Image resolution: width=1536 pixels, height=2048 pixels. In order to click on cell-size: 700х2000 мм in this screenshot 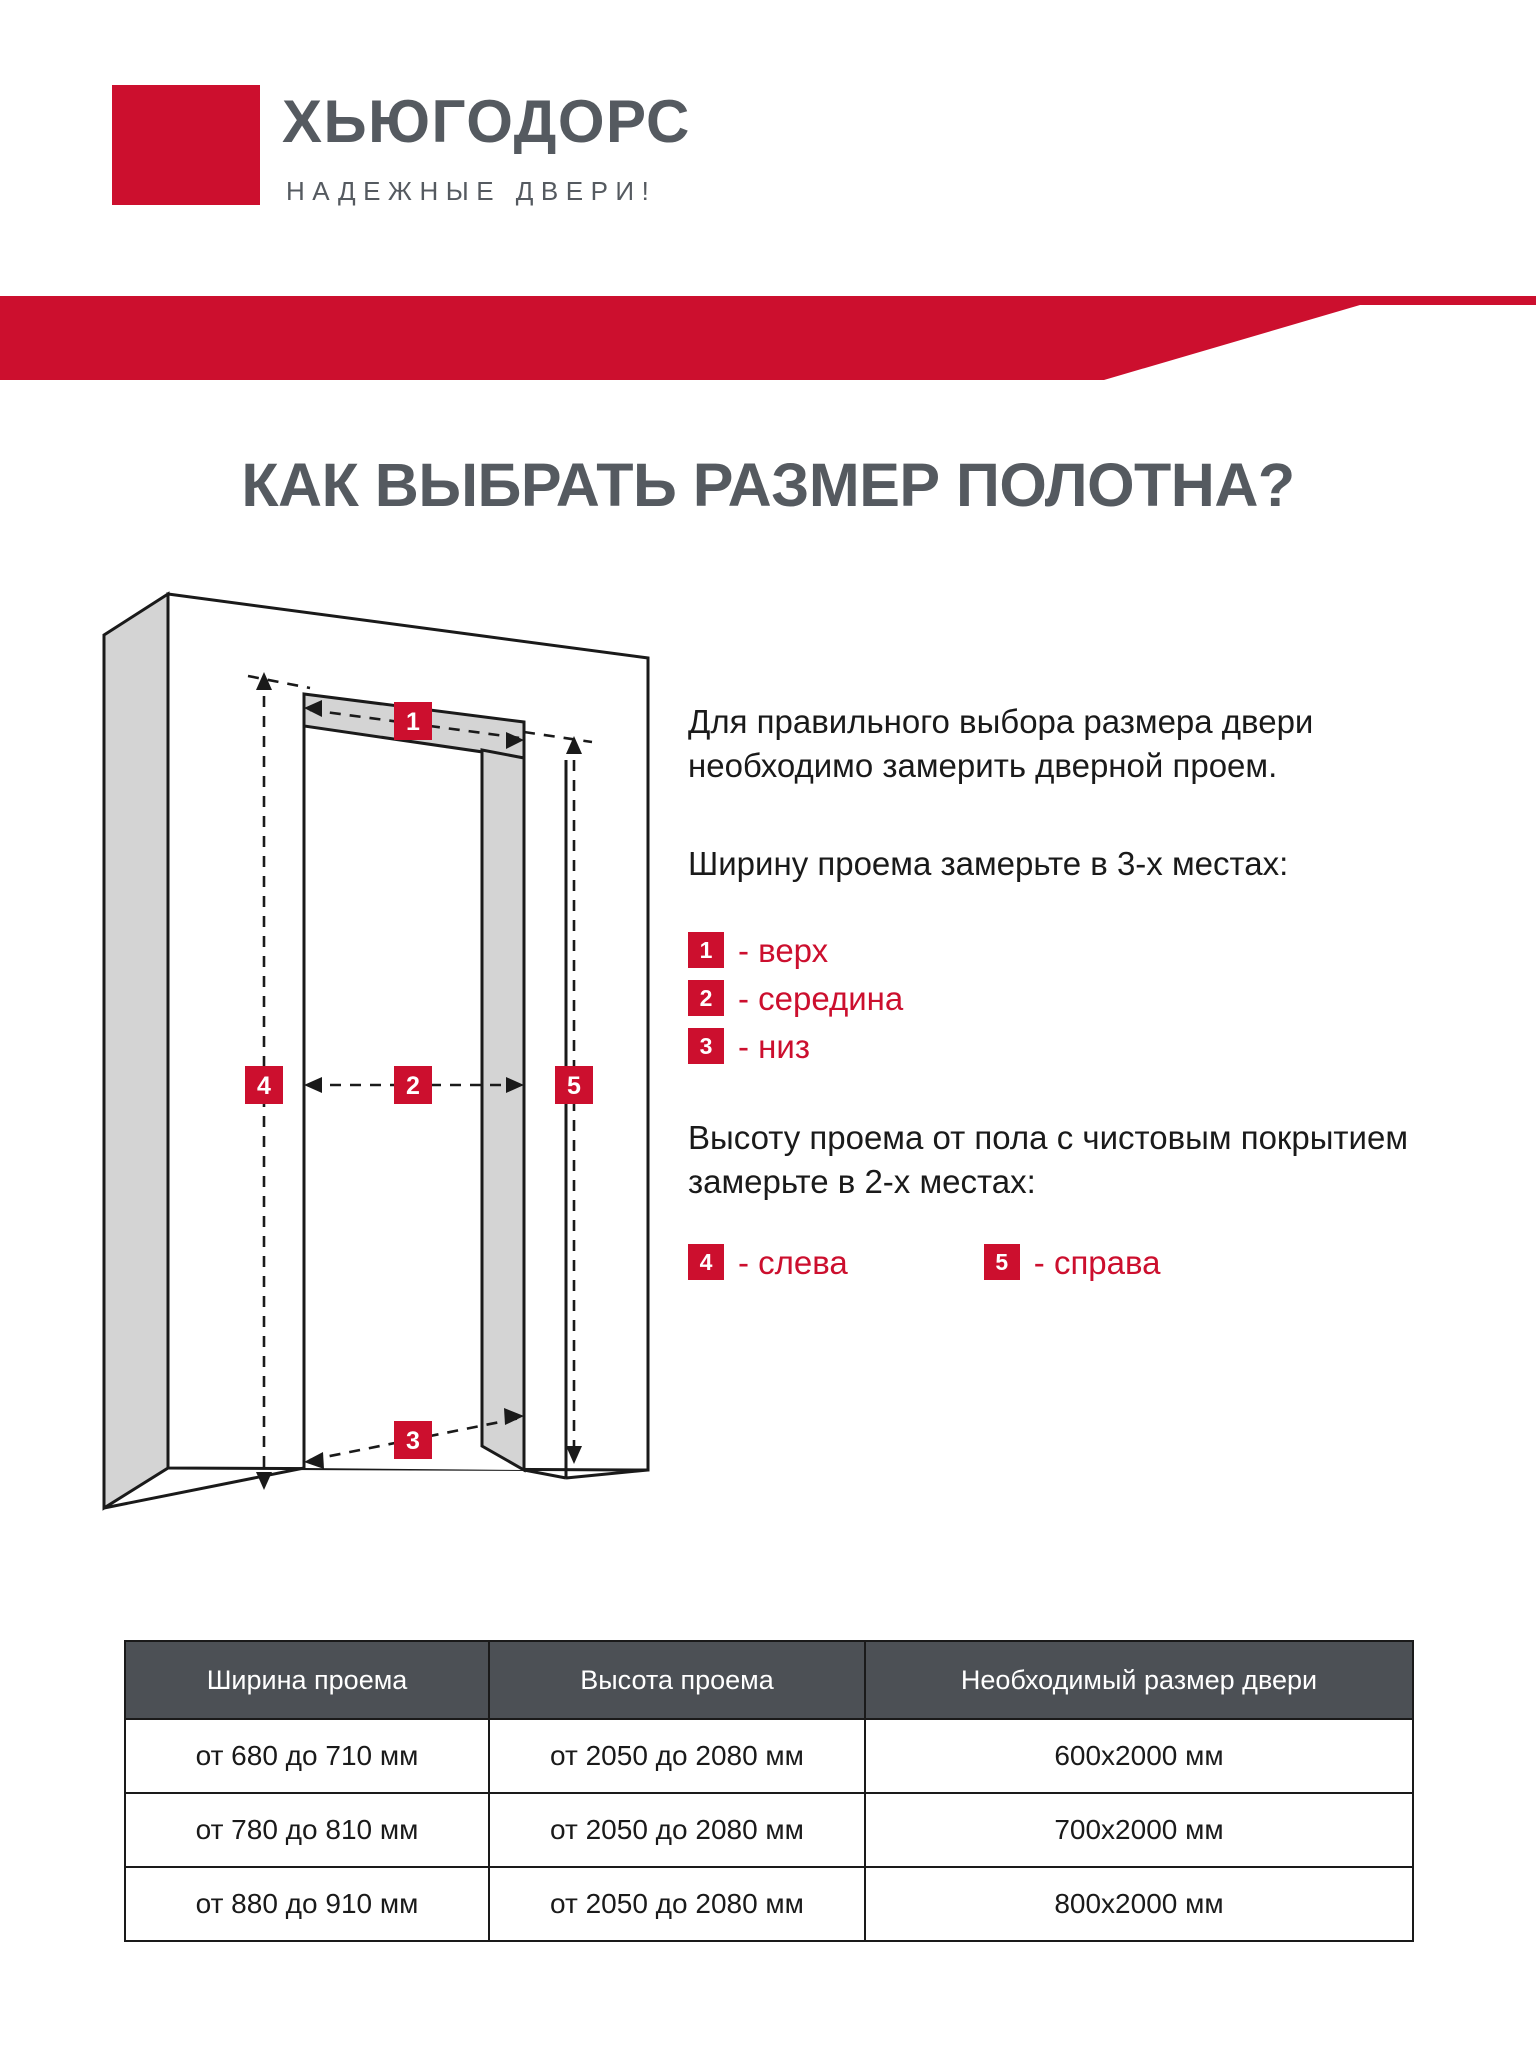, I will do `click(1139, 1830)`.